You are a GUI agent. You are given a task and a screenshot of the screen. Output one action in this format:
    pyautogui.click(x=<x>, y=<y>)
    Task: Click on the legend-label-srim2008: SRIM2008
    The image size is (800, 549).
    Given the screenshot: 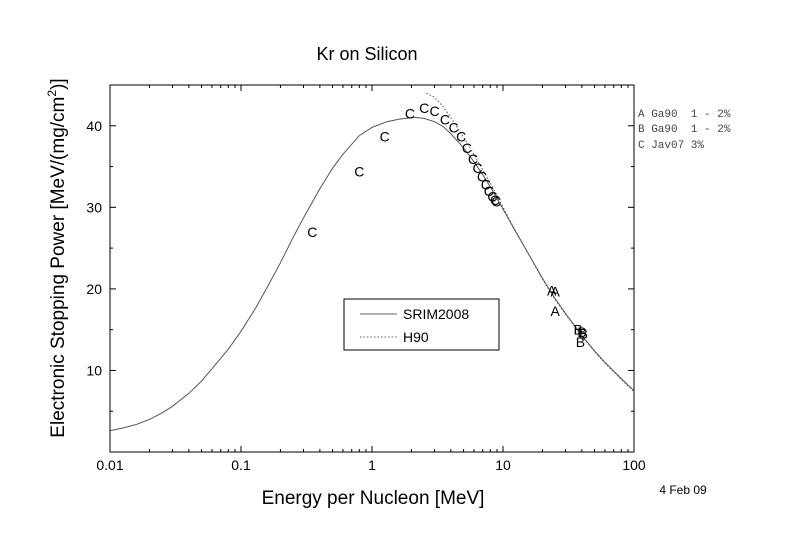 What is the action you would take?
    pyautogui.click(x=436, y=314)
    